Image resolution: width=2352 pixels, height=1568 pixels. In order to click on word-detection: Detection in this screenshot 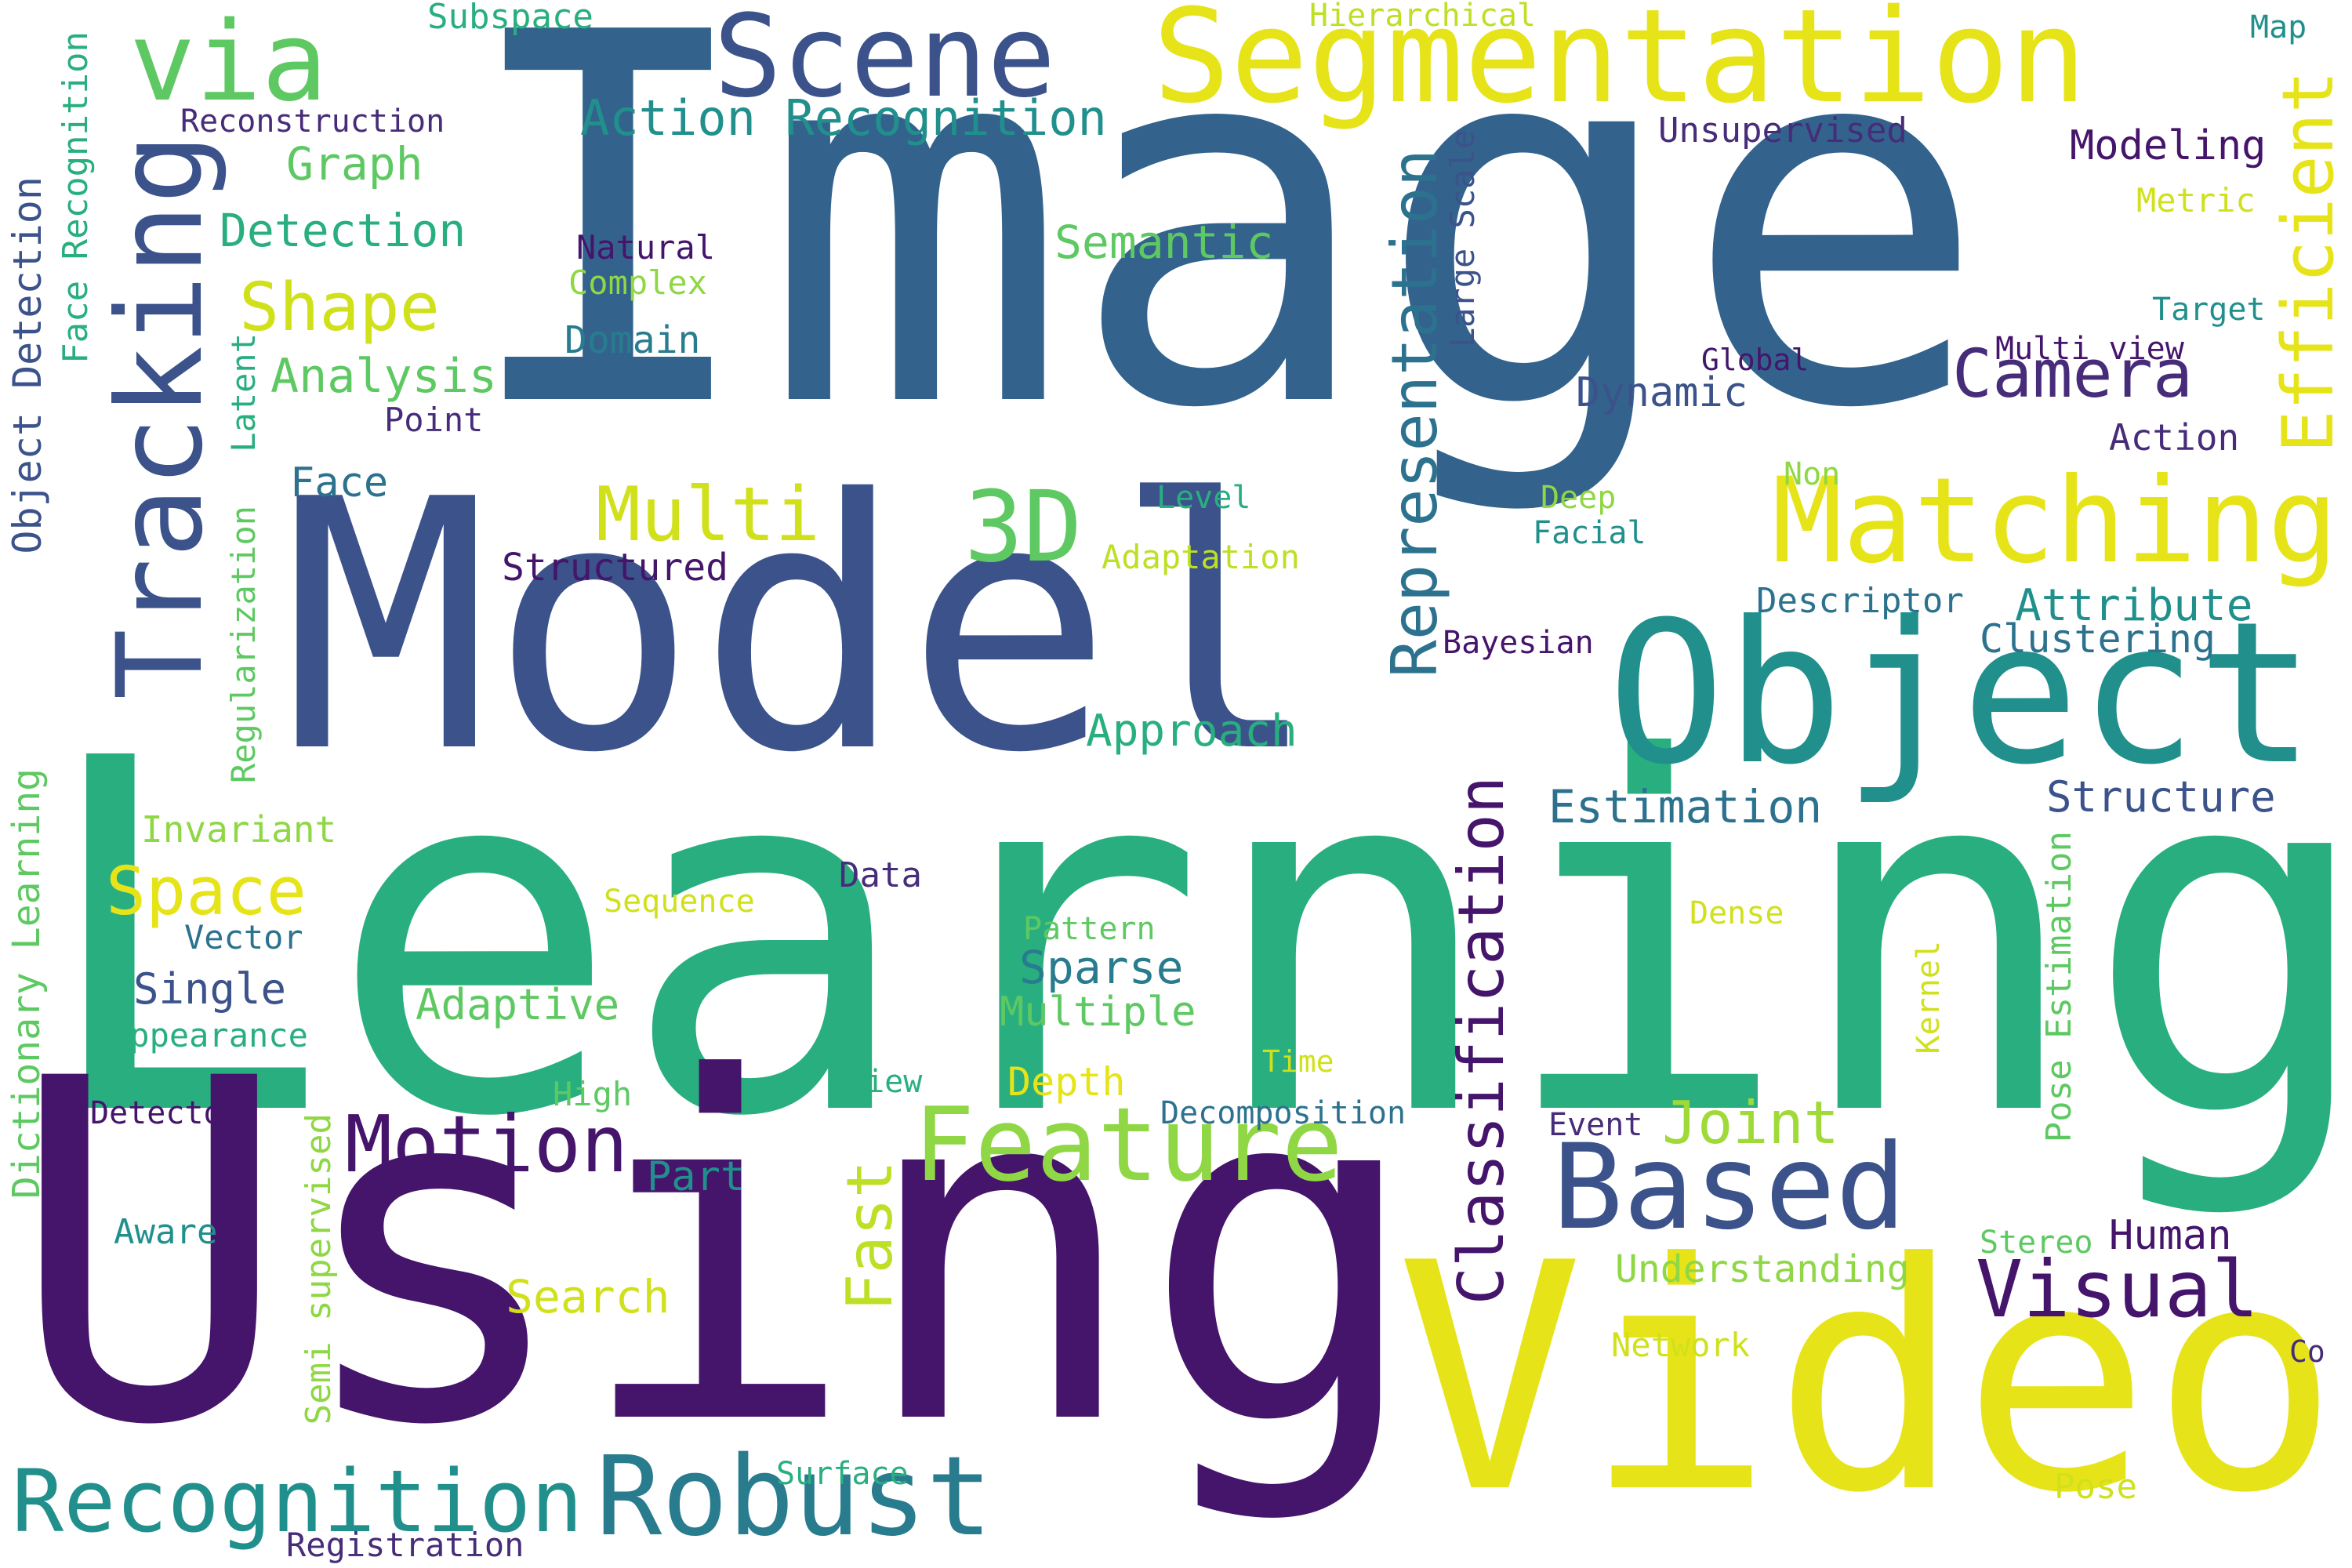, I will do `click(343, 230)`.